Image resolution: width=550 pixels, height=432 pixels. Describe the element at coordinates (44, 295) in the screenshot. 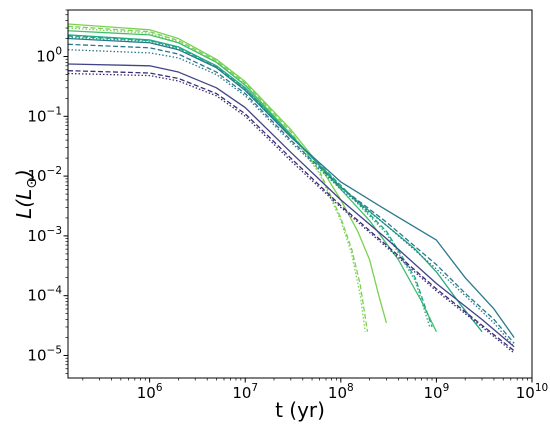

I see `y-tick-label: 10⁻⁴` at that location.